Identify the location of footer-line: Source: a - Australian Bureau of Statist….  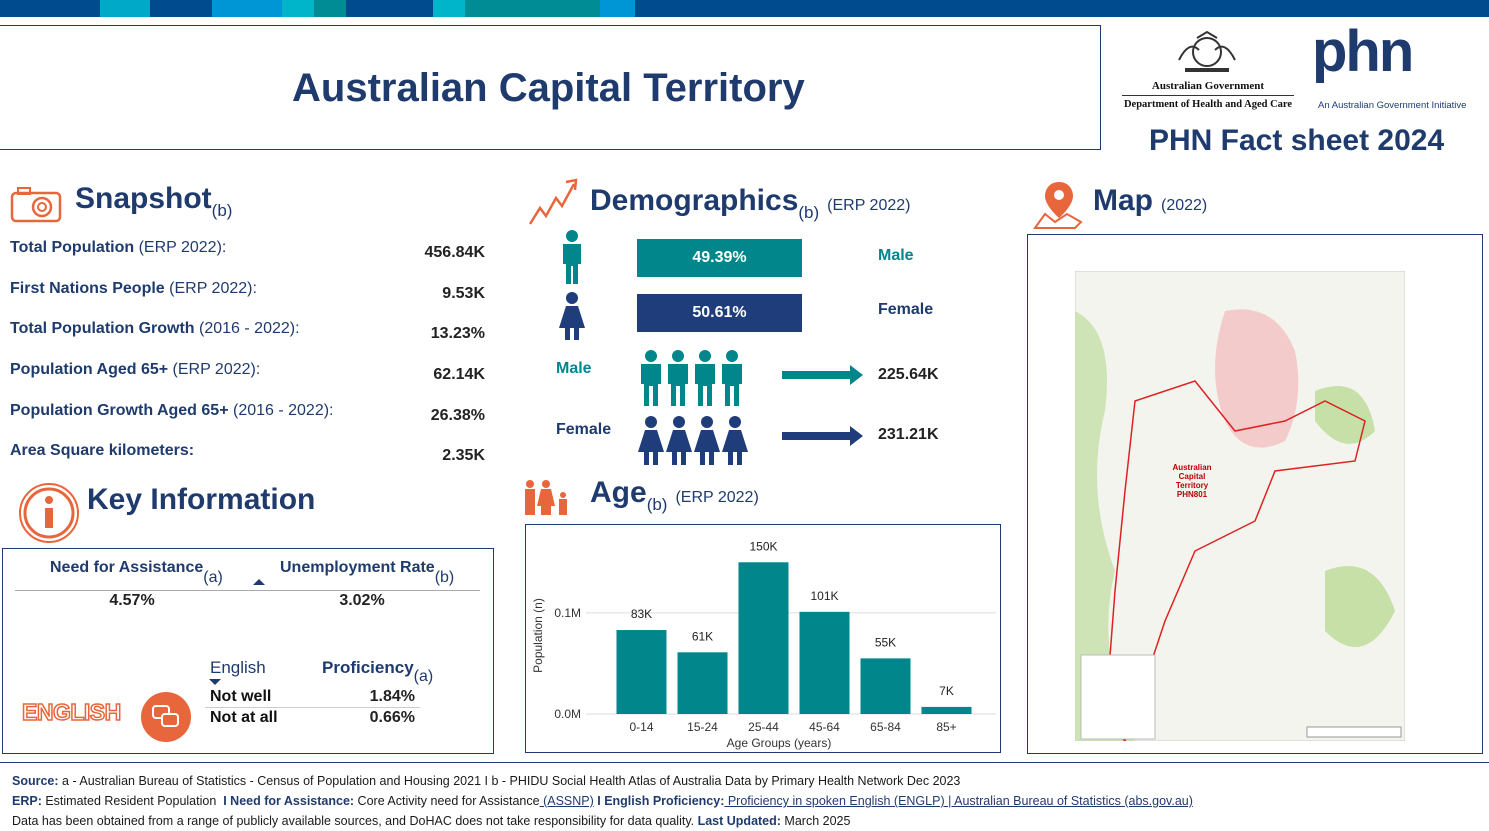
(602, 781).